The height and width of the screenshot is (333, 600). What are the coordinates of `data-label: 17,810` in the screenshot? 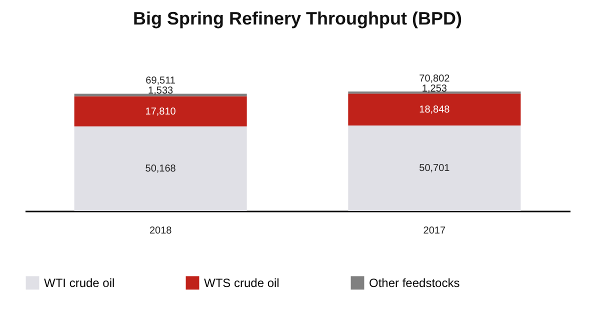 It's located at (160, 112).